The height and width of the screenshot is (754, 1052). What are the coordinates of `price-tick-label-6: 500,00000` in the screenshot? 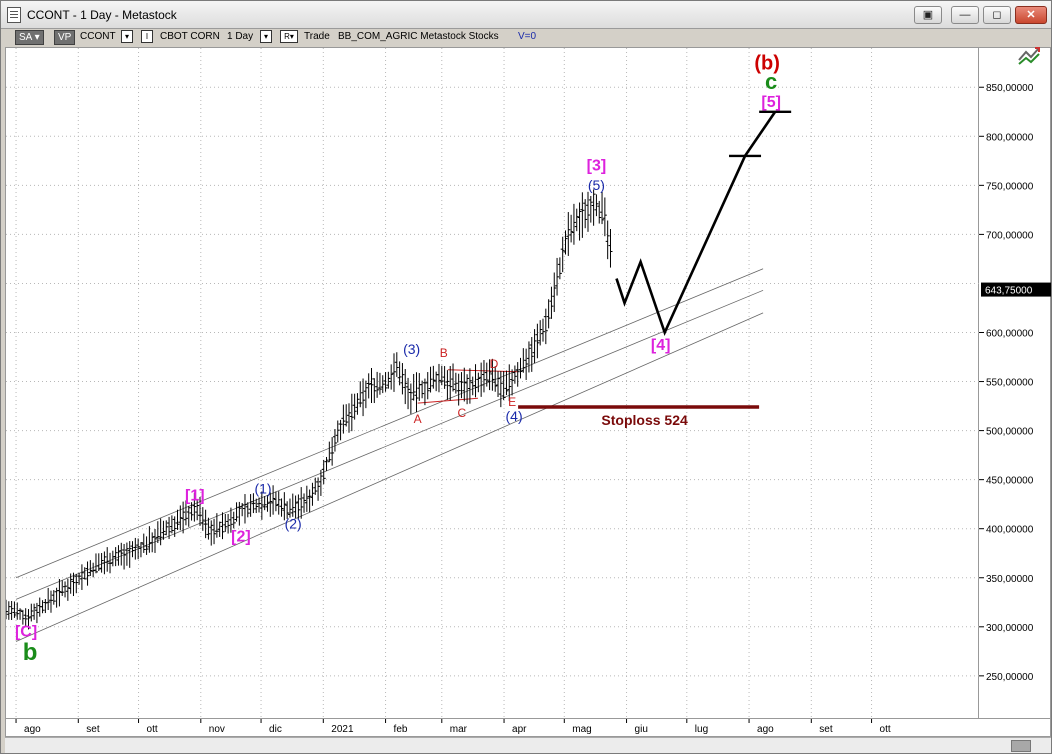 It's located at (1010, 432).